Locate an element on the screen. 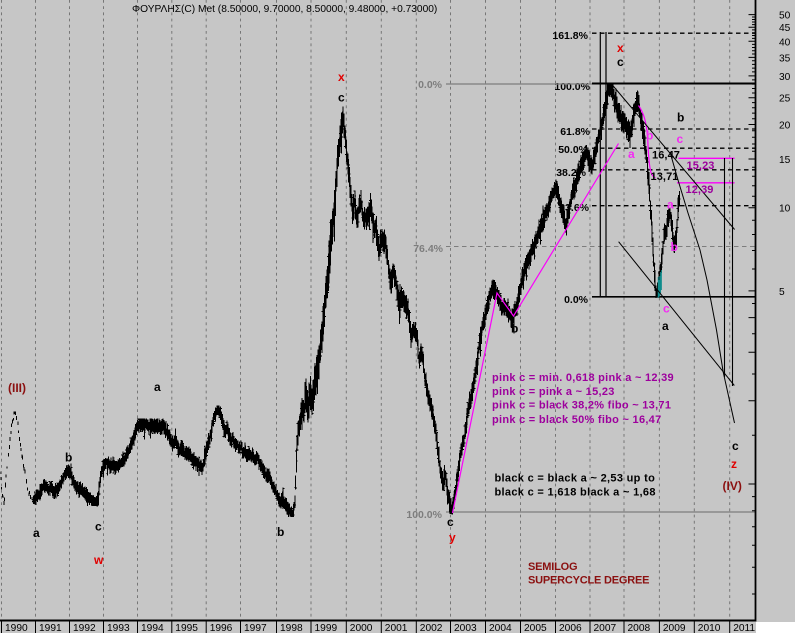  svg-text: 2006 is located at coordinates (570, 628).